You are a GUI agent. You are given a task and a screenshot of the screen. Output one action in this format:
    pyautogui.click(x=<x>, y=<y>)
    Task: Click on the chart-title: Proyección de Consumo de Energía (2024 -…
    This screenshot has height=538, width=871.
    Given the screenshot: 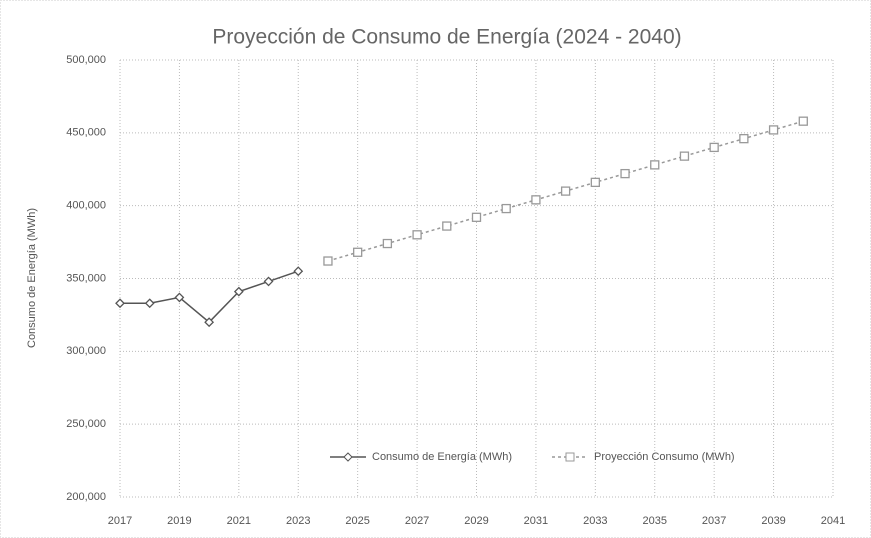 What is the action you would take?
    pyautogui.click(x=446, y=37)
    